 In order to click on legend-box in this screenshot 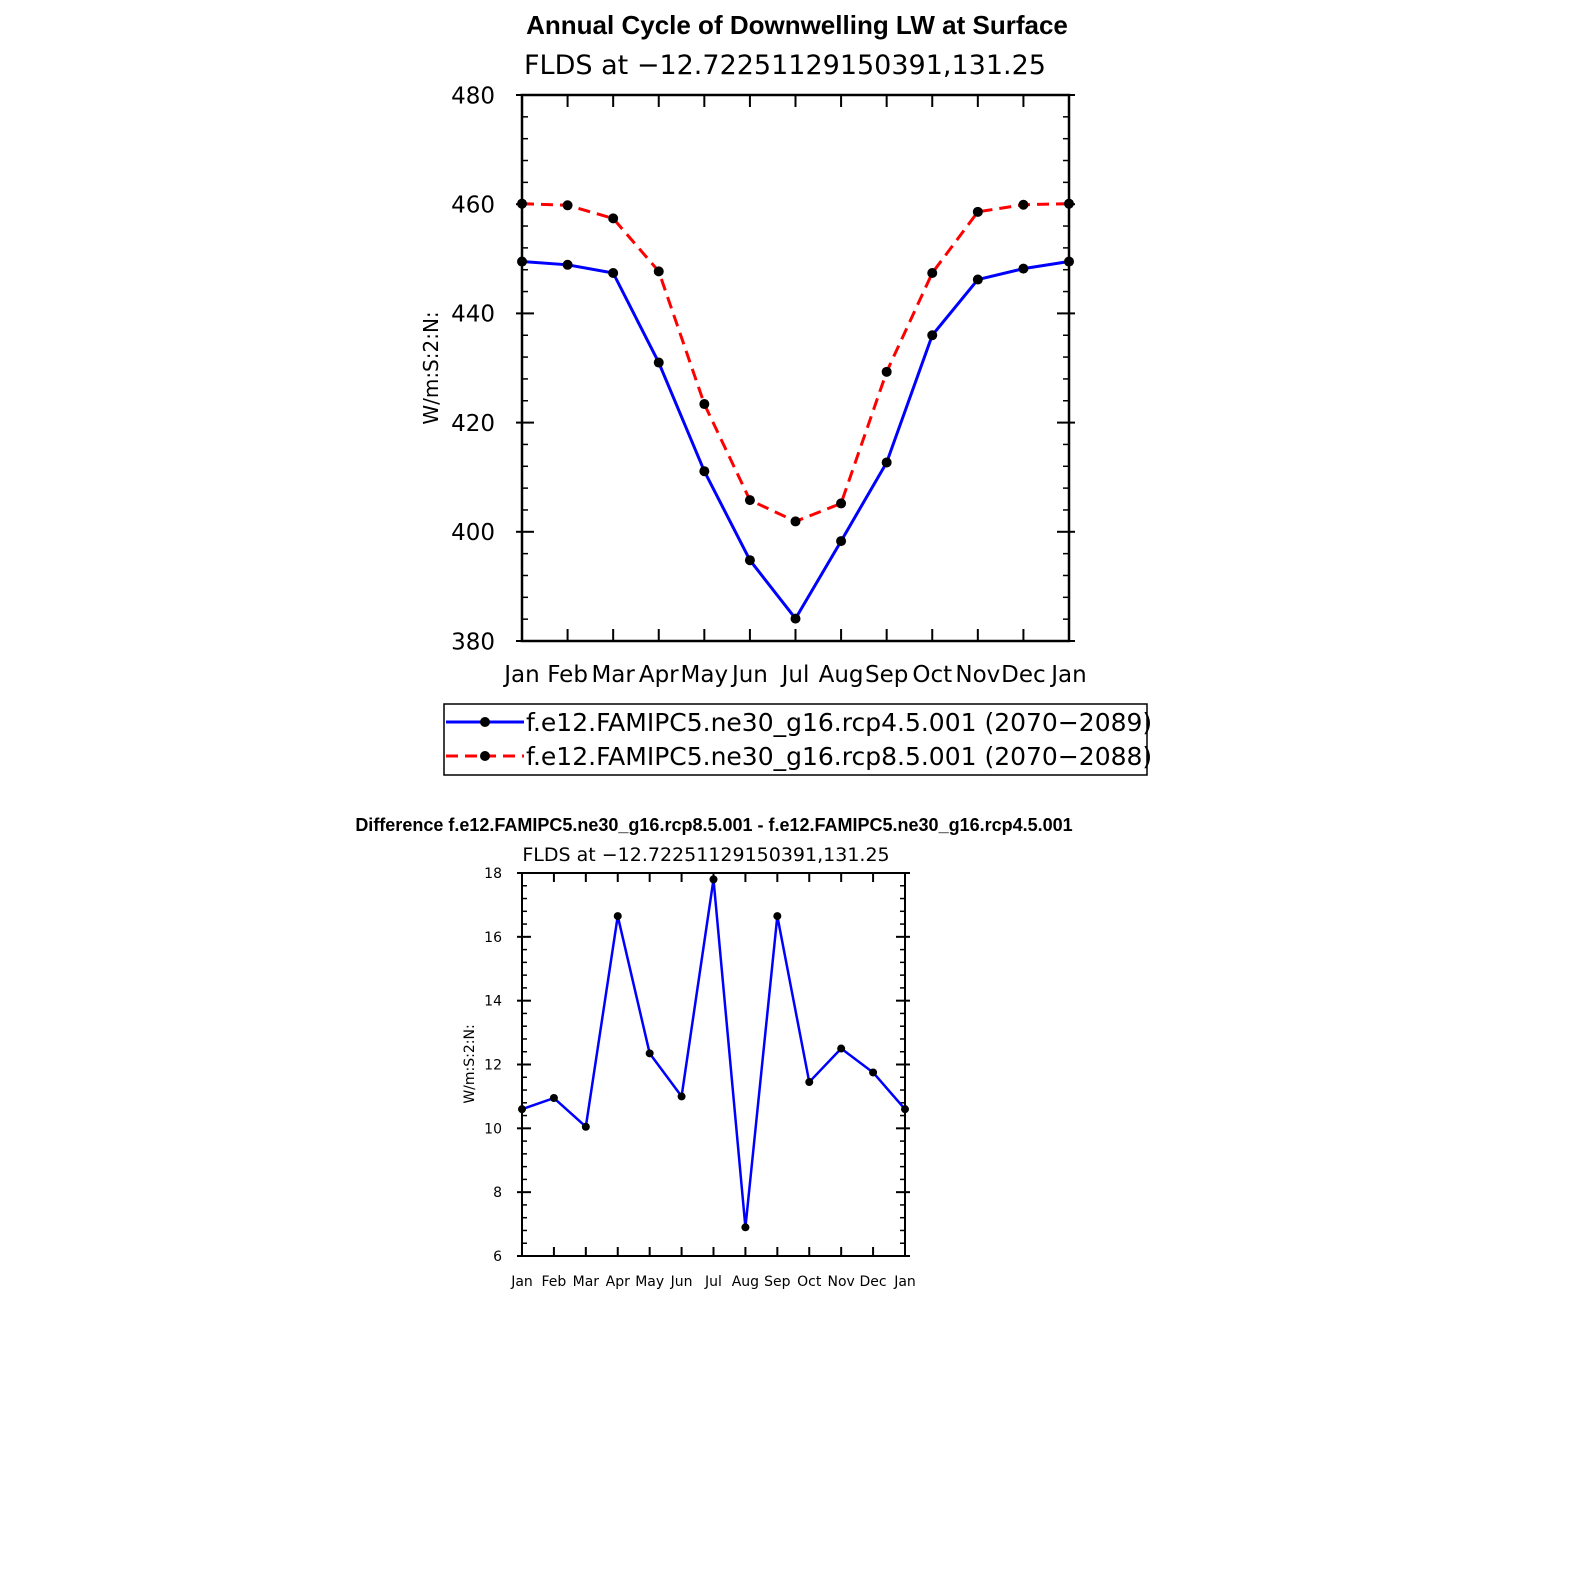, I will do `click(795, 739)`.